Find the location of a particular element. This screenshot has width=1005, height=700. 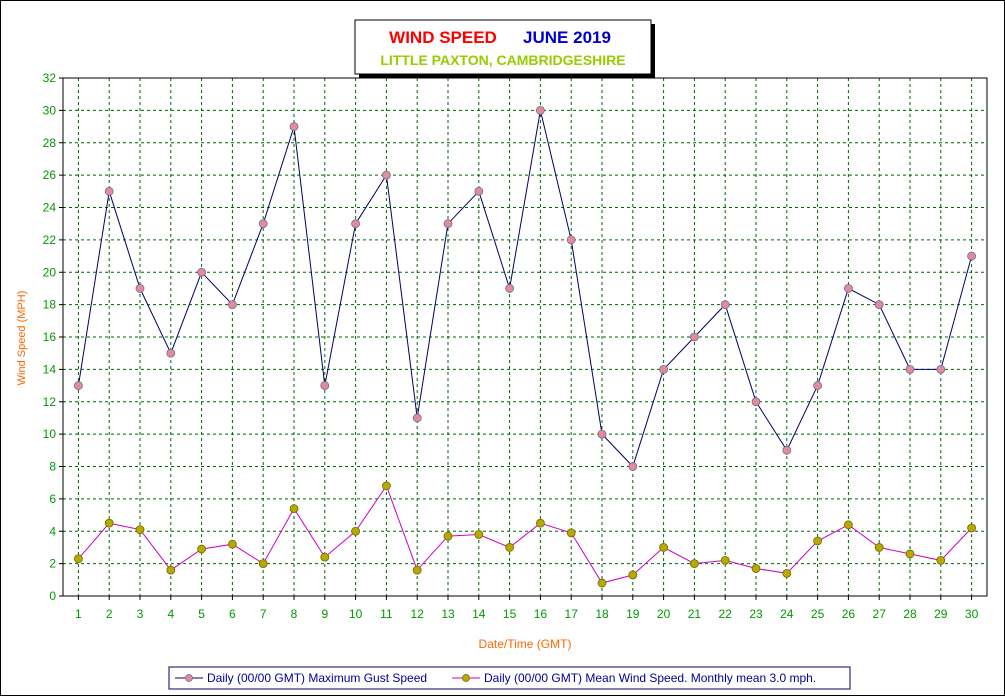

x-tick-label: 11 is located at coordinates (386, 614).